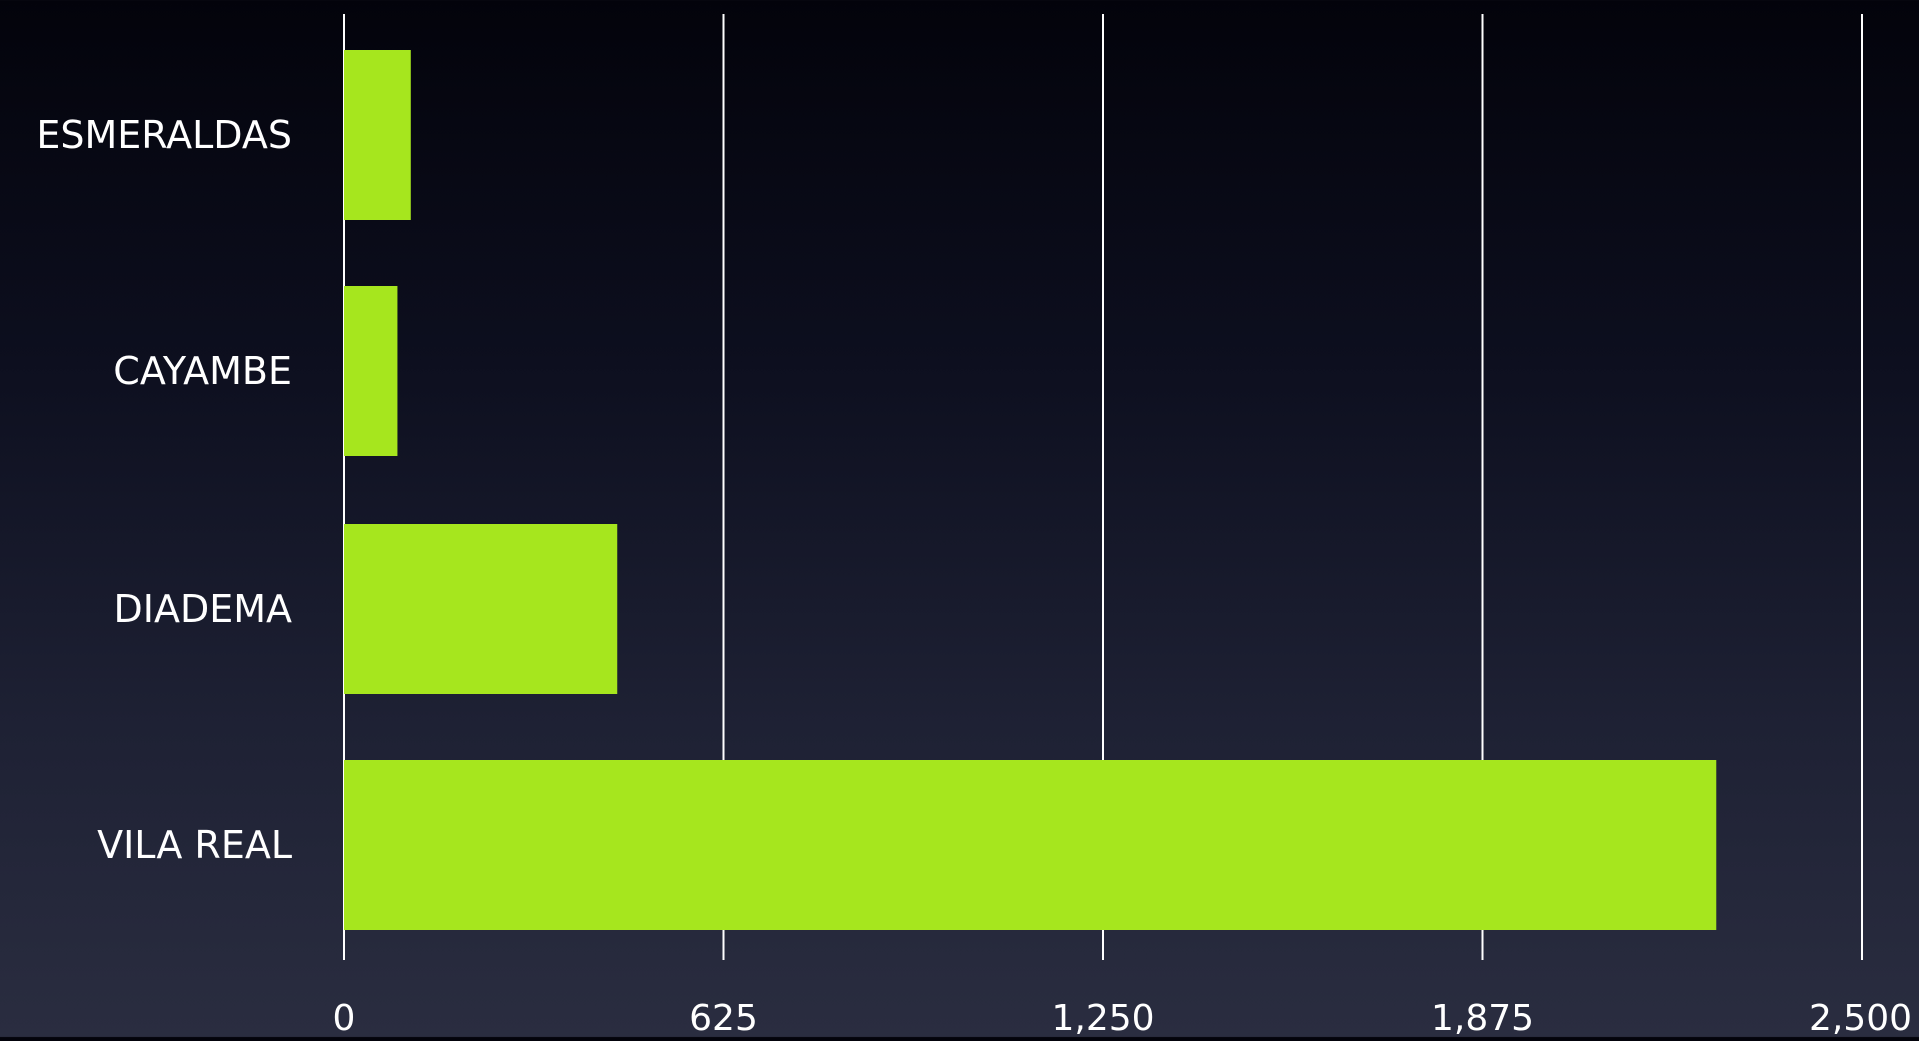 The image size is (1919, 1041). I want to click on x-tick-label: 1,250, so click(1102, 1017).